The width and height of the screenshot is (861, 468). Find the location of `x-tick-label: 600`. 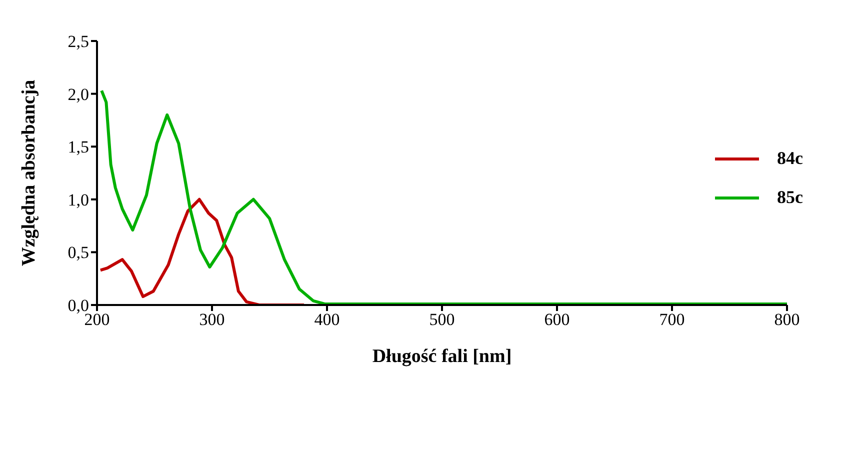

x-tick-label: 600 is located at coordinates (557, 320).